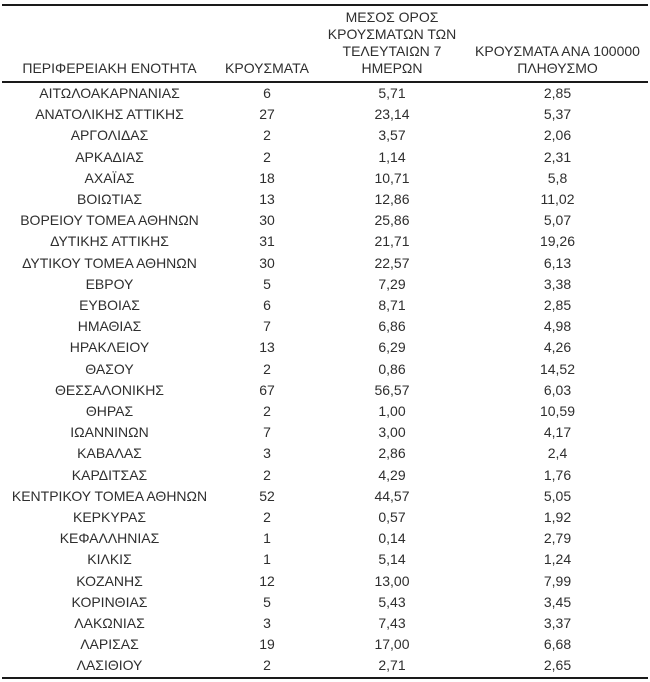  Describe the element at coordinates (325, 517) in the screenshot. I see `table-row: ΚΕΡΚΥΡΑΣ 2 0,57 1,92` at that location.